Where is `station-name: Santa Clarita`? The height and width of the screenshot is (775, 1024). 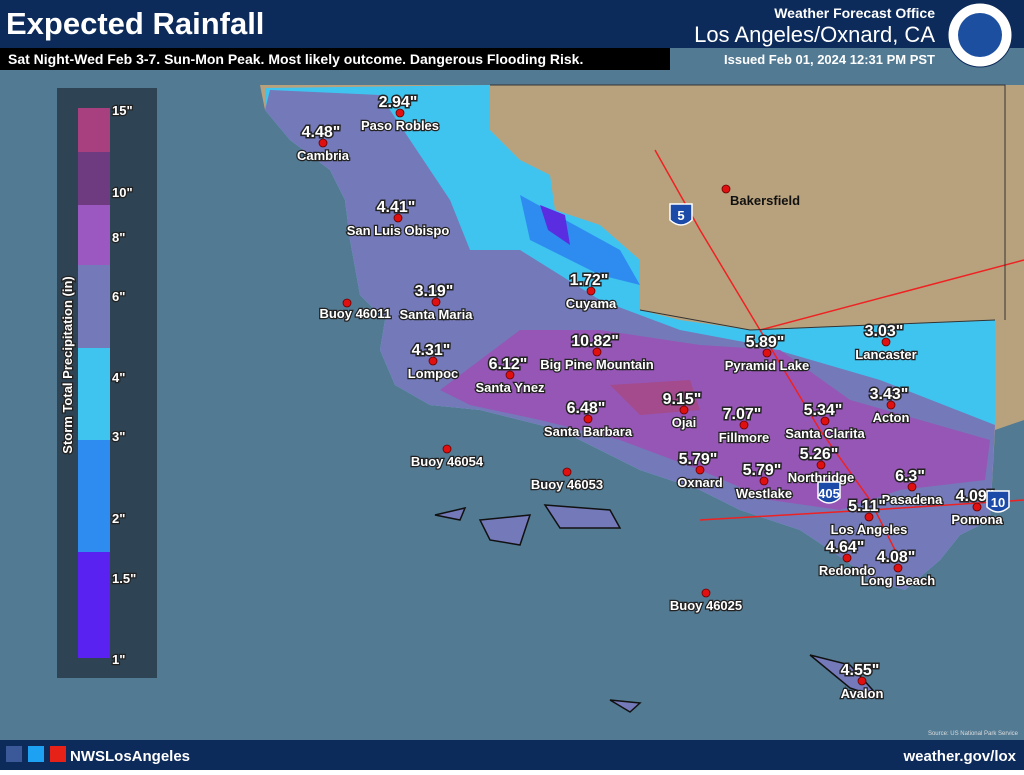 station-name: Santa Clarita is located at coordinates (825, 433).